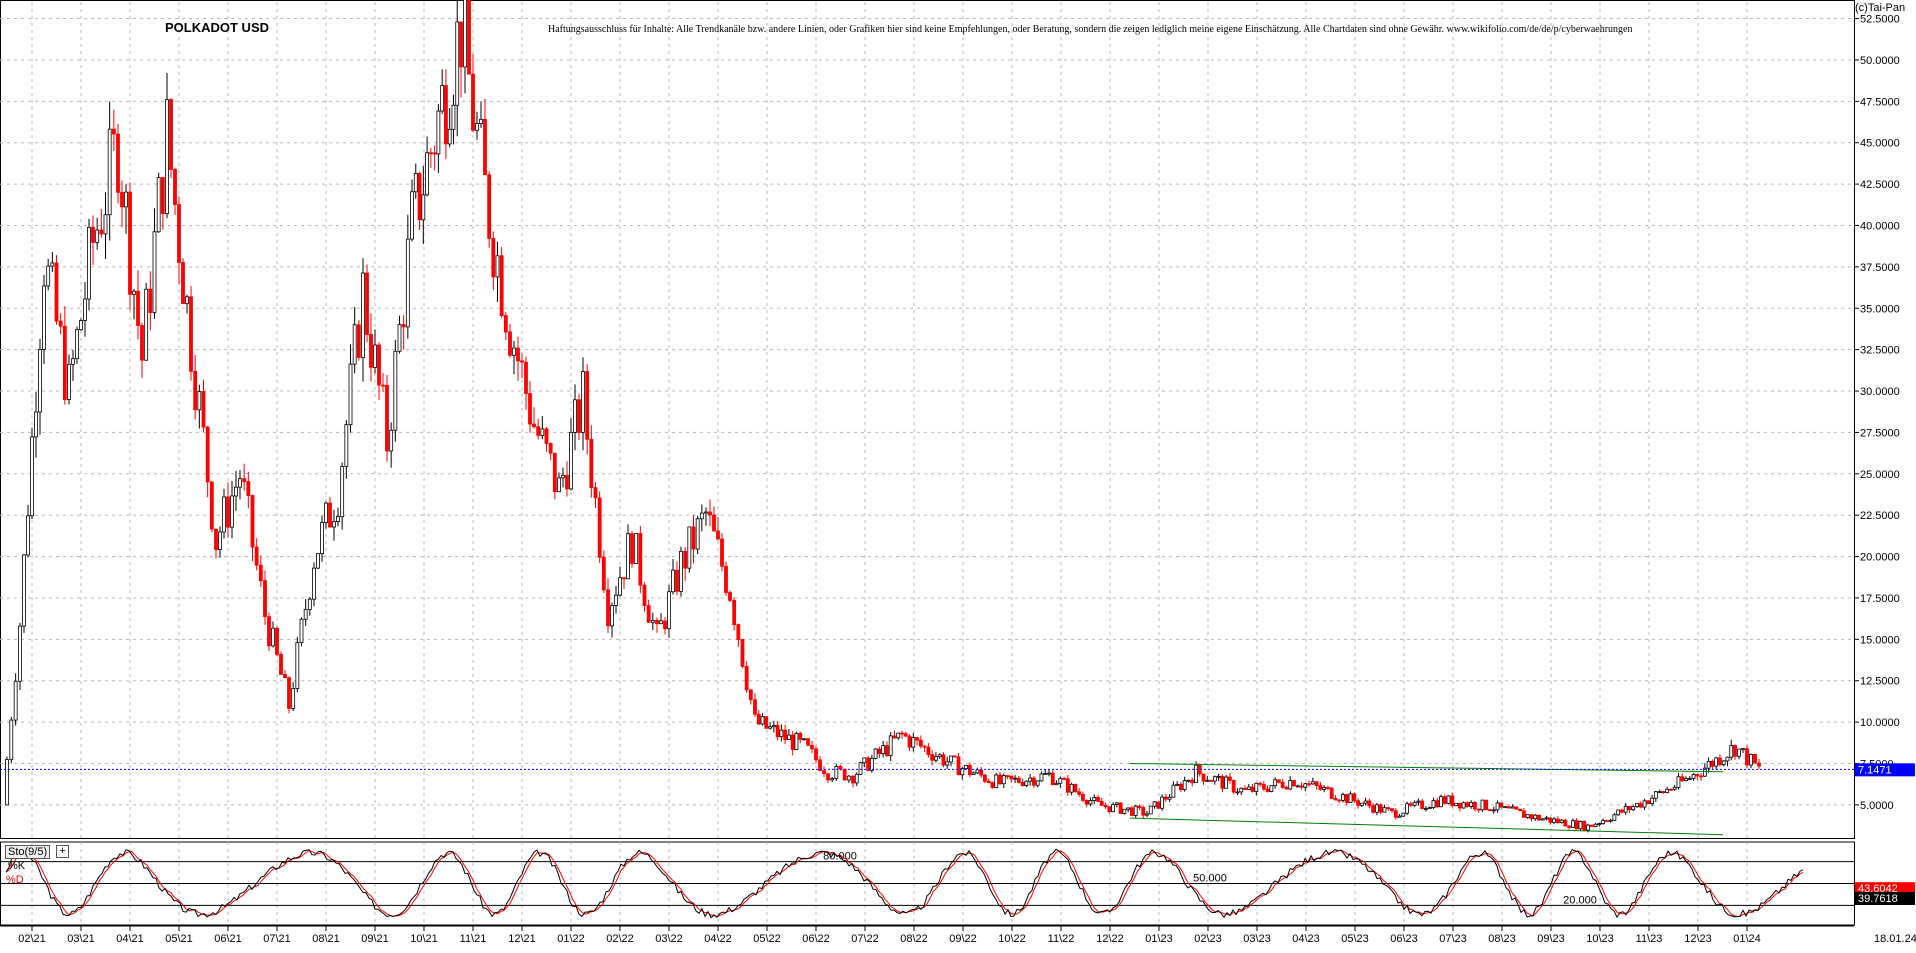 This screenshot has height=953, width=1916. Describe the element at coordinates (1880, 475) in the screenshot. I see `y-tick-label: 25.0000` at that location.